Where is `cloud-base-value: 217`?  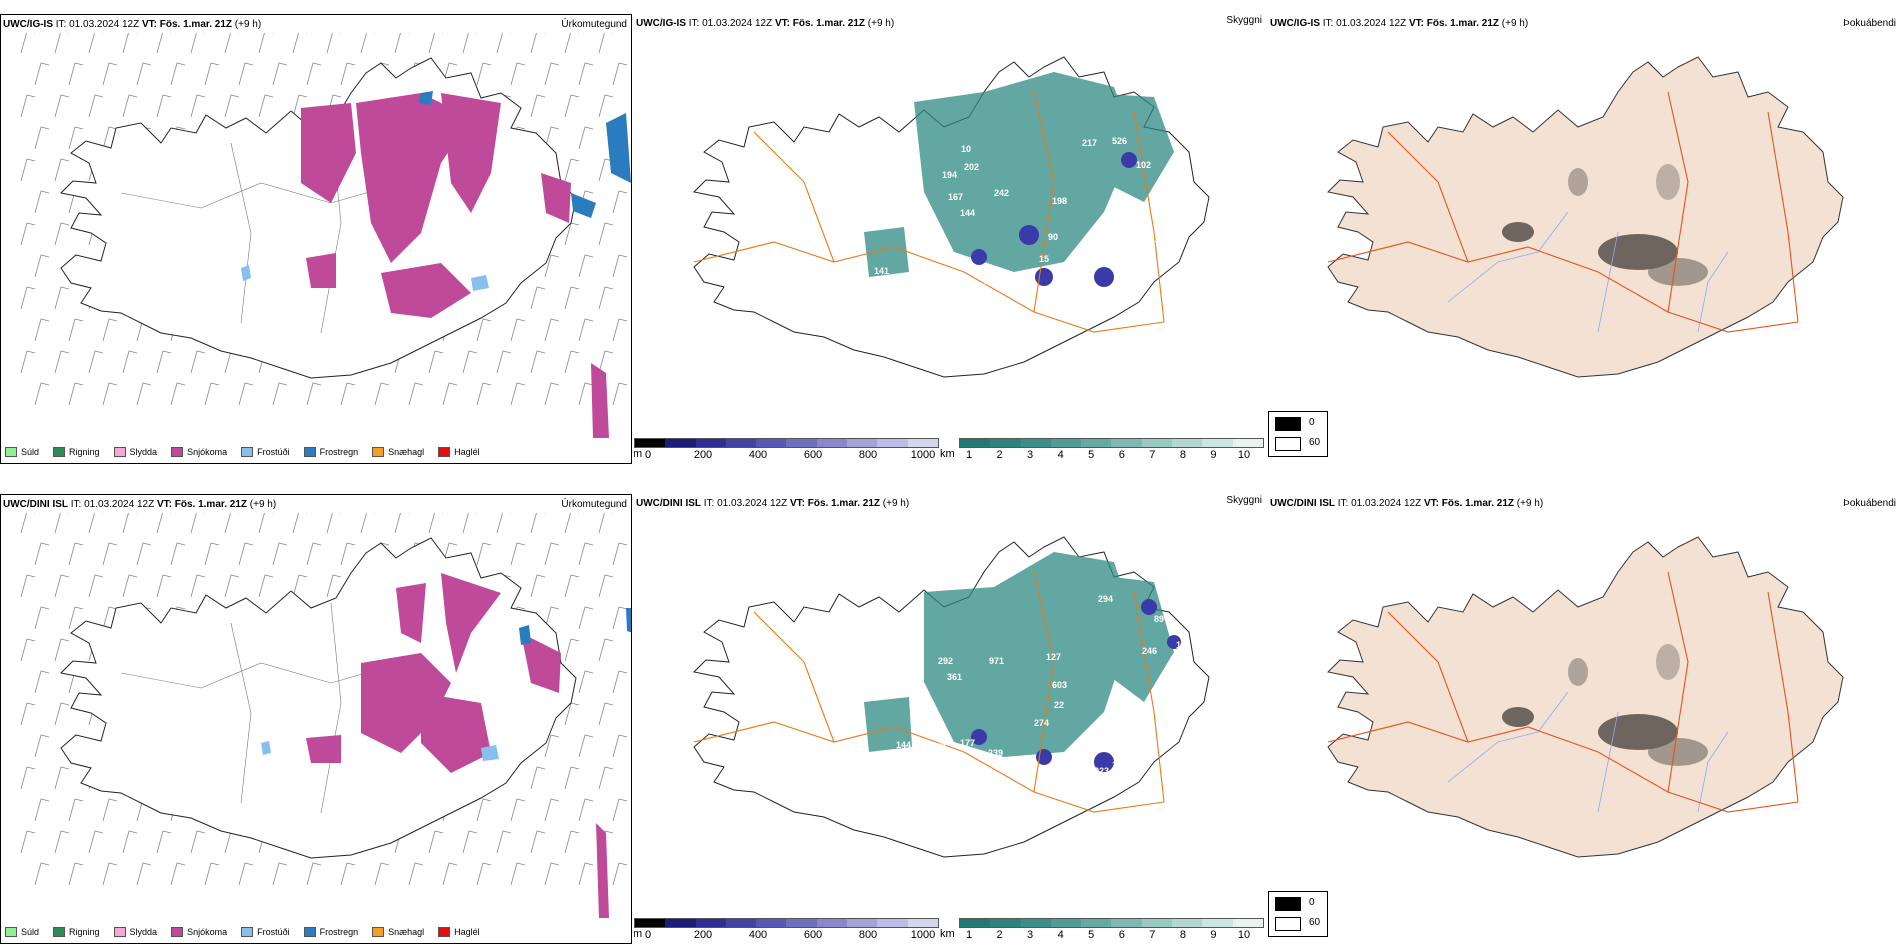
cloud-base-value: 217 is located at coordinates (1089, 143).